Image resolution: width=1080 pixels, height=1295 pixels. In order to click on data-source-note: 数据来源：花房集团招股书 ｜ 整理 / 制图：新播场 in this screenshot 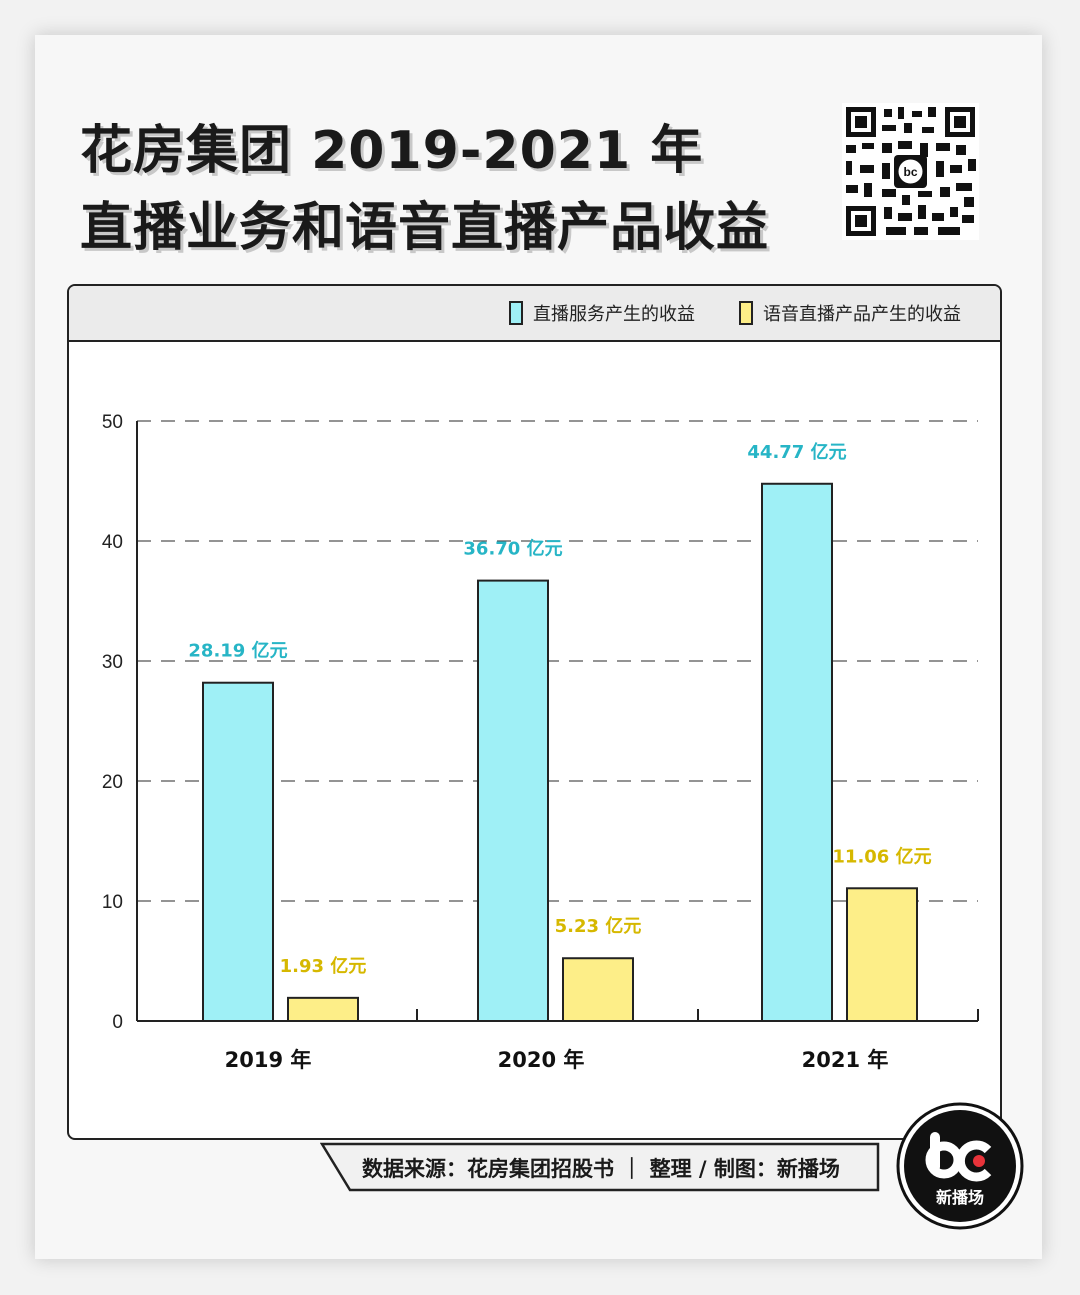, I will do `click(601, 1169)`.